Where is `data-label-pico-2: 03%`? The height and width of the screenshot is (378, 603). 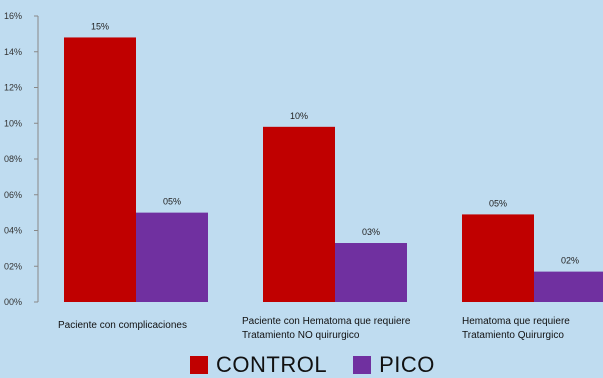 data-label-pico-2: 03% is located at coordinates (371, 232).